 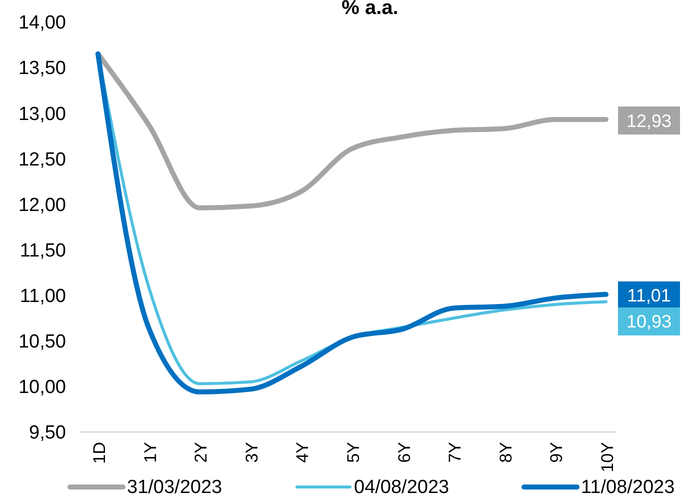 I want to click on x-tick-label: 7Y, so click(x=455, y=452).